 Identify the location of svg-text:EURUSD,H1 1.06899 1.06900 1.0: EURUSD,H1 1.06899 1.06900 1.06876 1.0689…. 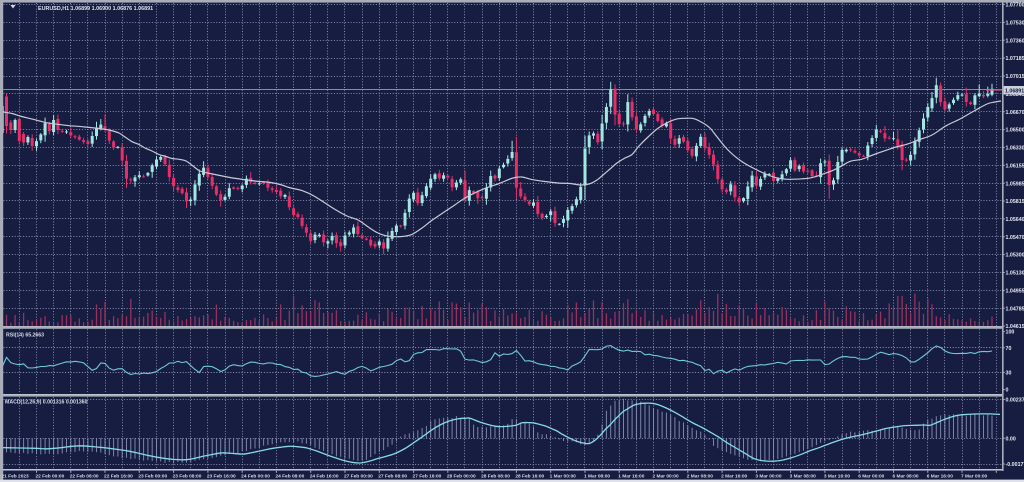
(95, 9).